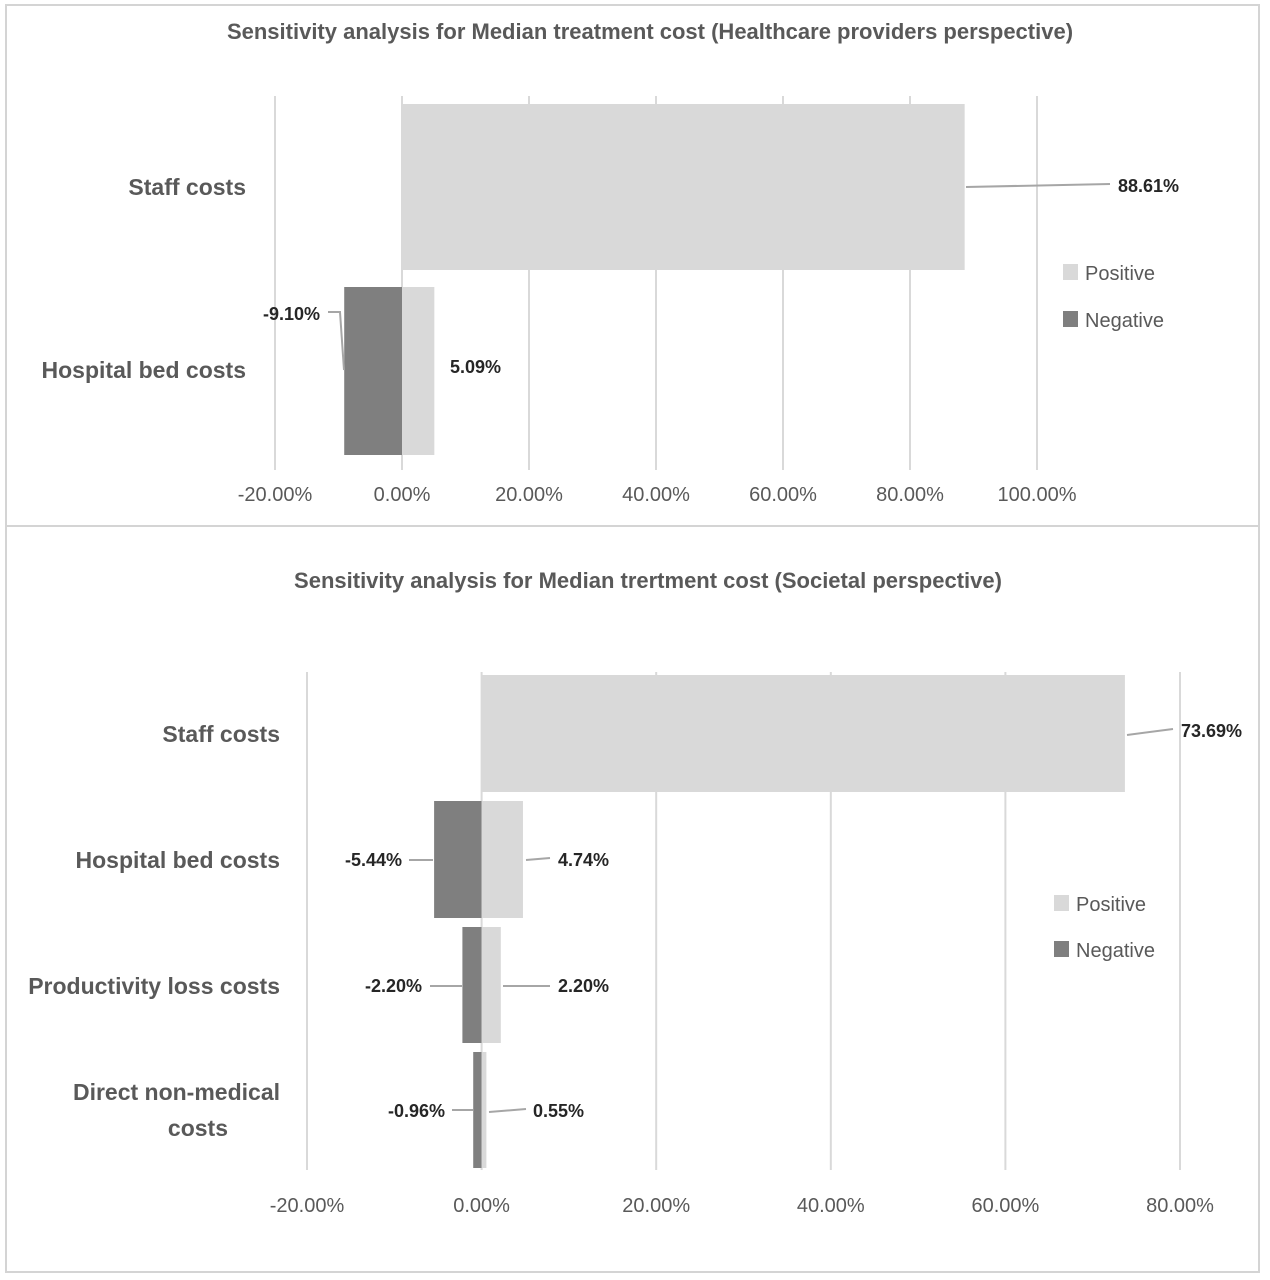 The image size is (1270, 1280). Describe the element at coordinates (1037, 495) in the screenshot. I see `x-tick-label: 100.00%` at that location.